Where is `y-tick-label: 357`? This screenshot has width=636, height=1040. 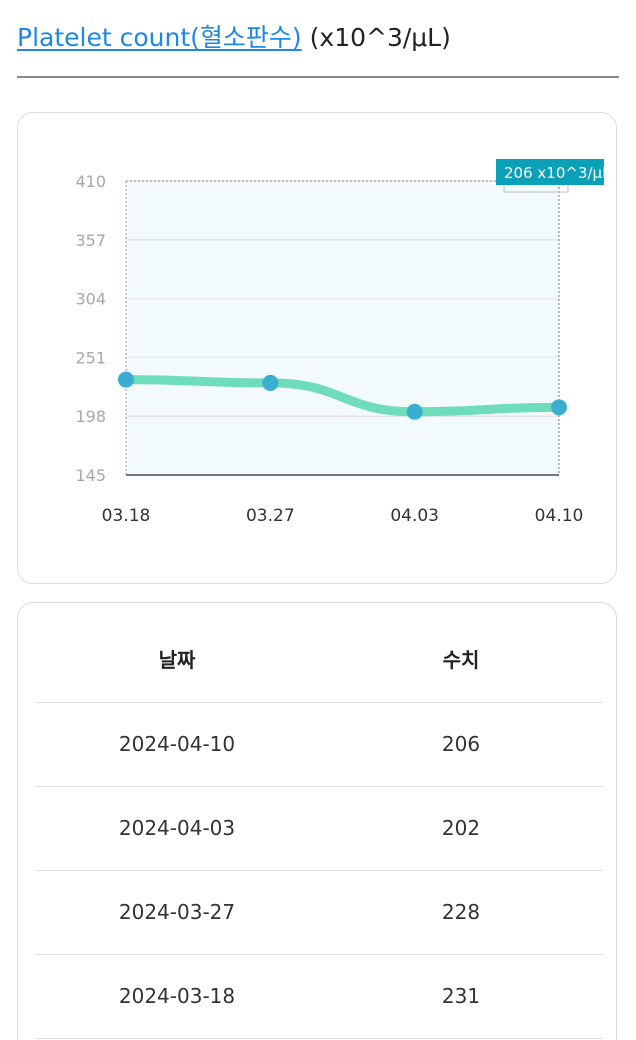
y-tick-label: 357 is located at coordinates (90, 240).